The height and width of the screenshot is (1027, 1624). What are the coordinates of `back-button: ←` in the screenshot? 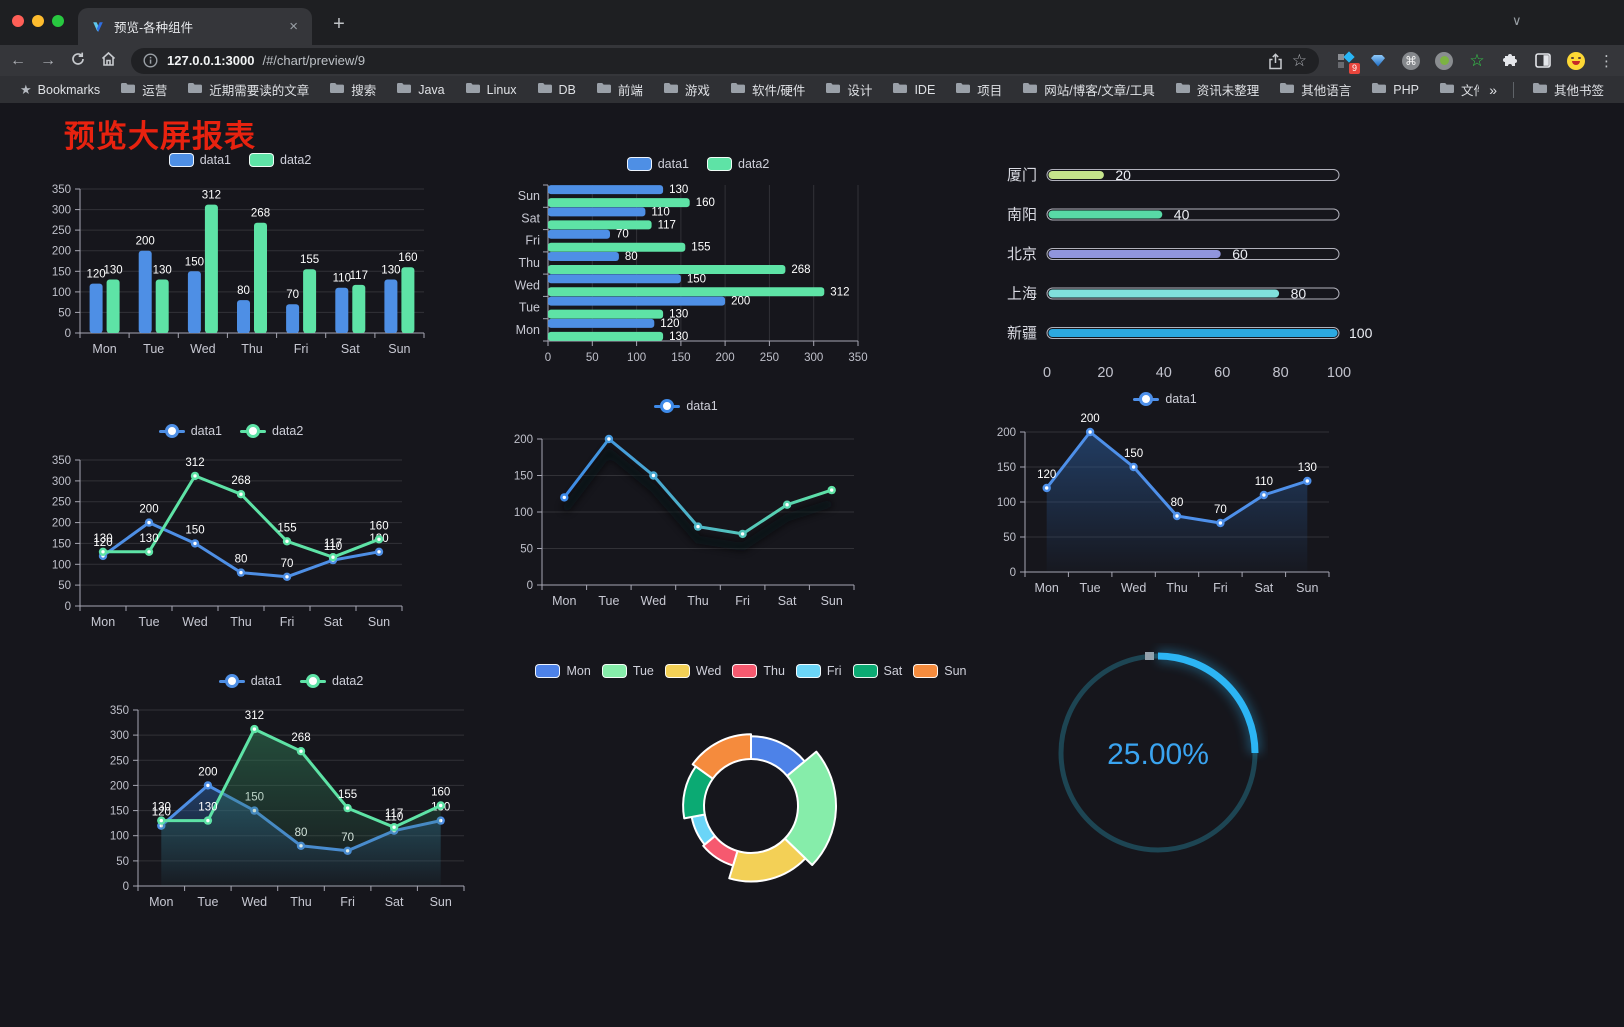 It's located at (18, 60).